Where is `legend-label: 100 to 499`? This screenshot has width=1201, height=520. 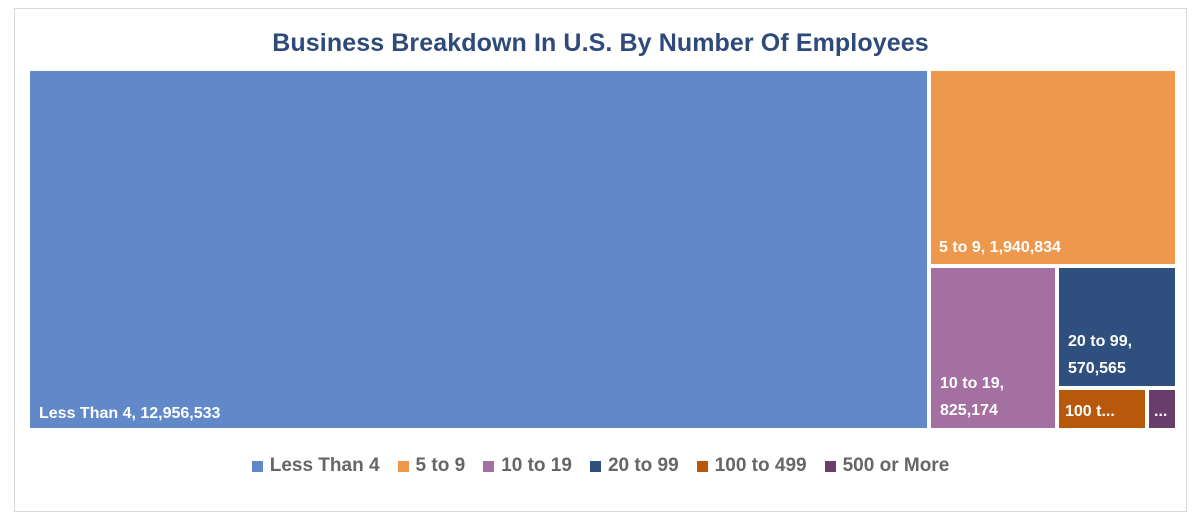
legend-label: 100 to 499 is located at coordinates (760, 465).